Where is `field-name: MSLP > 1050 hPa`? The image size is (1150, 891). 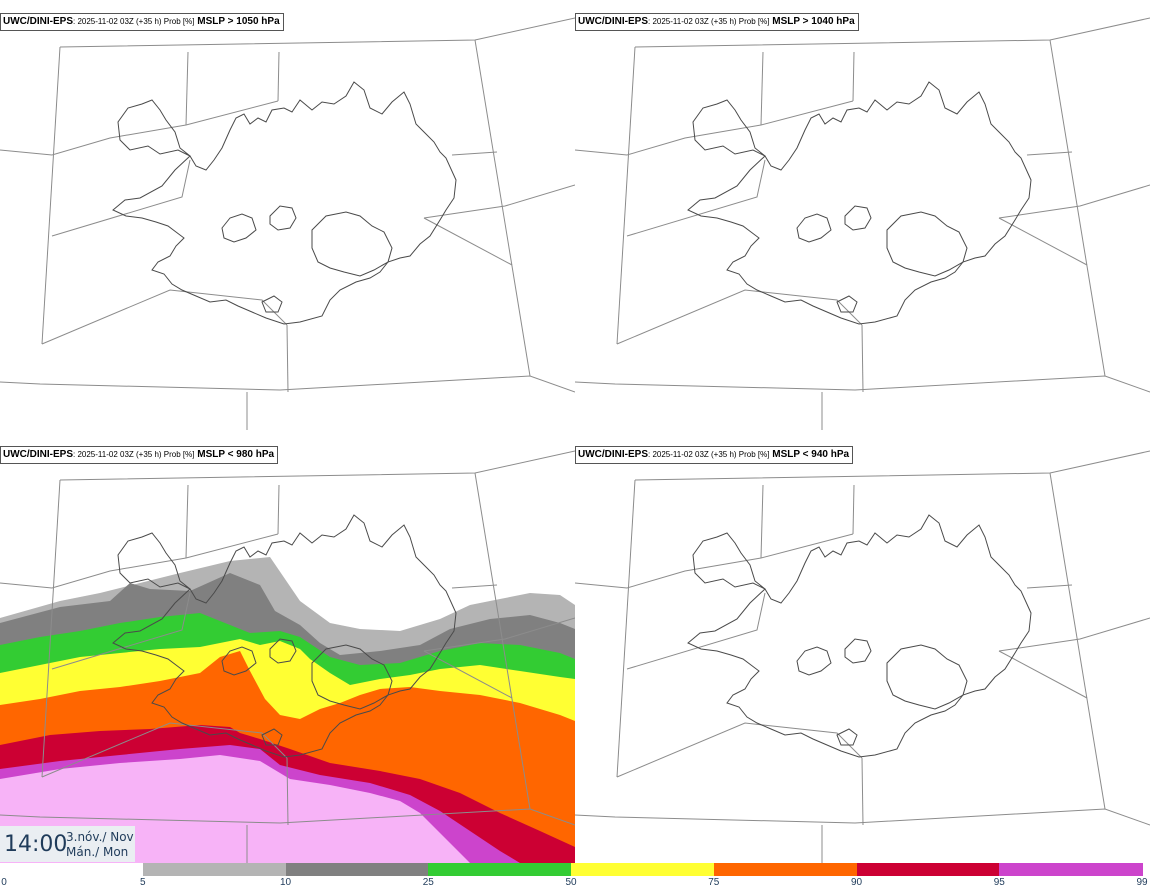 field-name: MSLP > 1050 hPa is located at coordinates (238, 21).